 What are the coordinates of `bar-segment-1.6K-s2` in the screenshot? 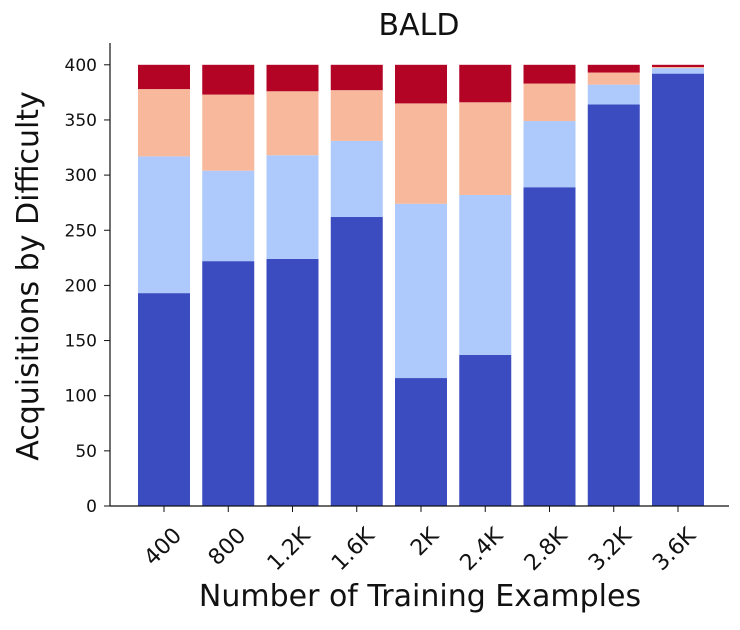 It's located at (356, 179).